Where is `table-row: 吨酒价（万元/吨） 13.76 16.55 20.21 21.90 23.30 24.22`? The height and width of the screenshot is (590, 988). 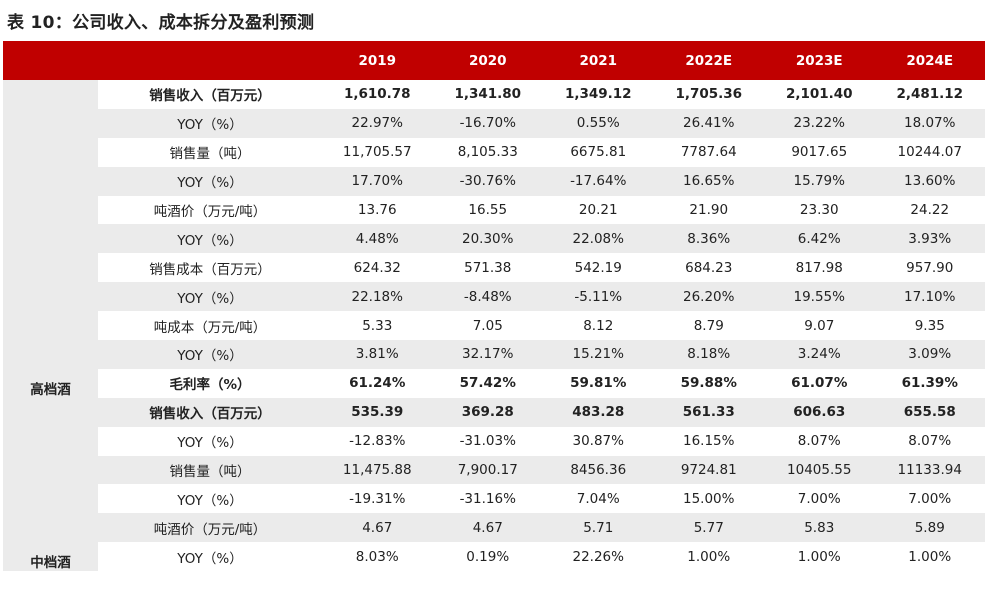
table-row: 吨酒价（万元/吨） 13.76 16.55 20.21 21.90 23.30 24.22 is located at coordinates (494, 210).